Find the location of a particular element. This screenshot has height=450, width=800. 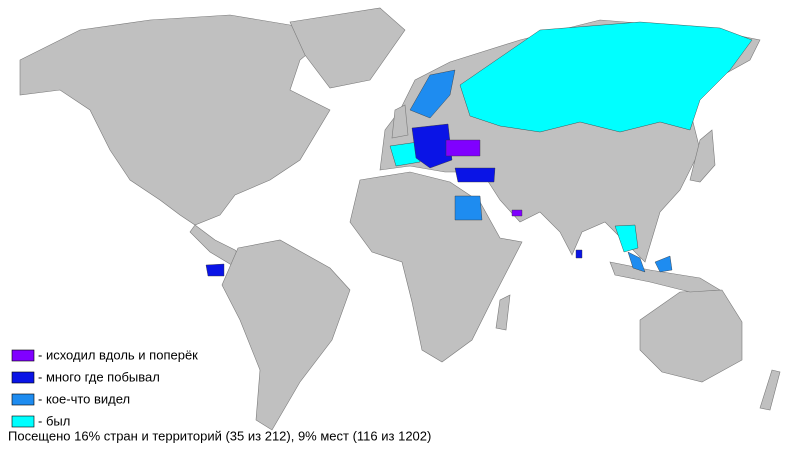

uk is located at coordinates (400, 121).